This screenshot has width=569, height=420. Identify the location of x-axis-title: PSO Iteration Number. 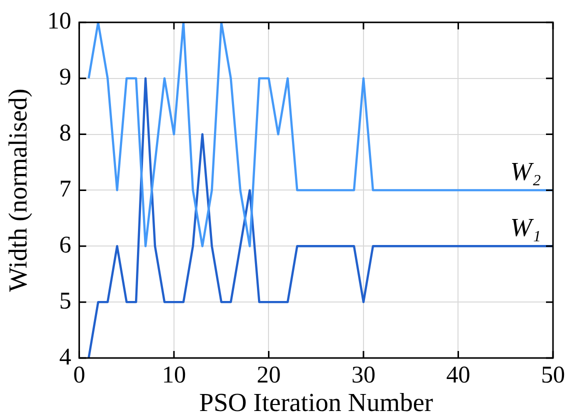
(316, 403).